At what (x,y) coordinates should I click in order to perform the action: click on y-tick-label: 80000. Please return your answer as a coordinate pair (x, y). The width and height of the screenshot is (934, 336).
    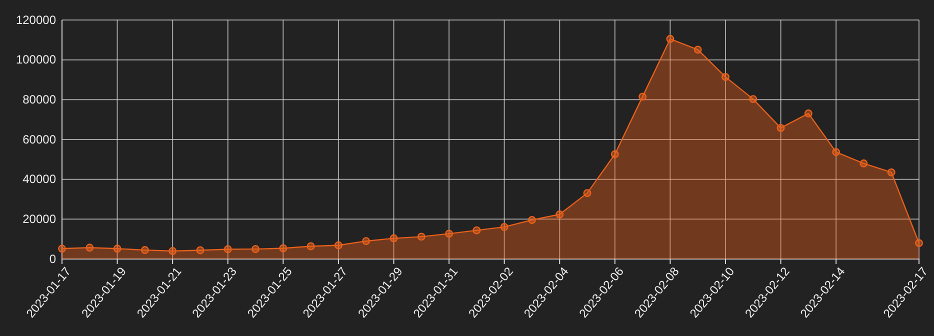
    Looking at the image, I should click on (39, 99).